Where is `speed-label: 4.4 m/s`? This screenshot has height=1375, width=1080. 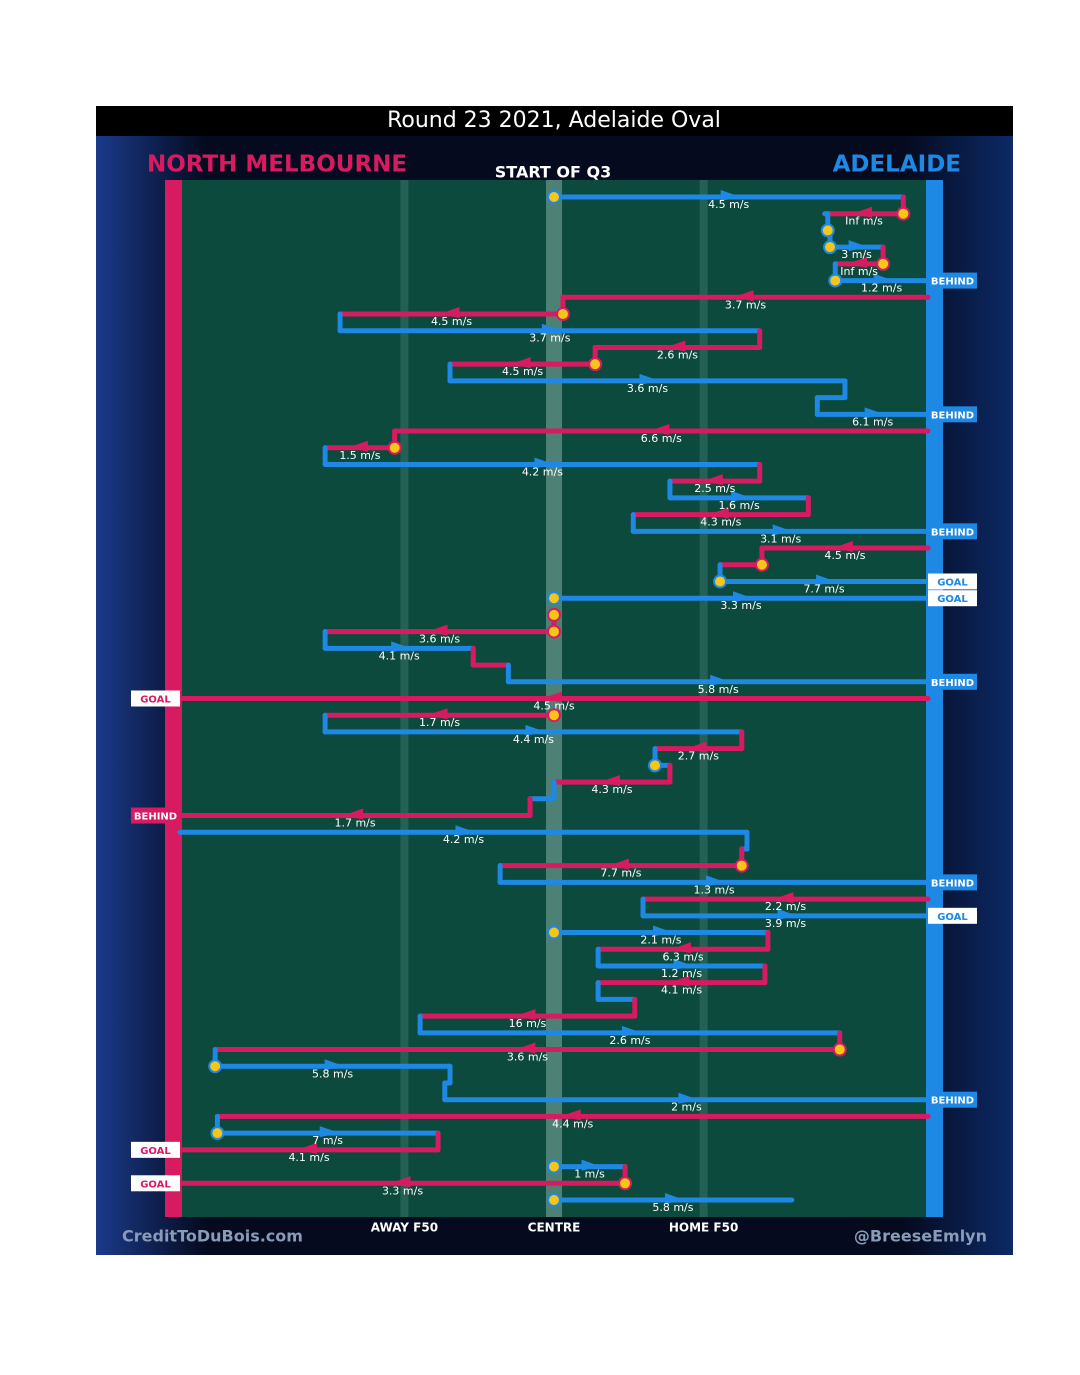
speed-label: 4.4 m/s is located at coordinates (572, 1123).